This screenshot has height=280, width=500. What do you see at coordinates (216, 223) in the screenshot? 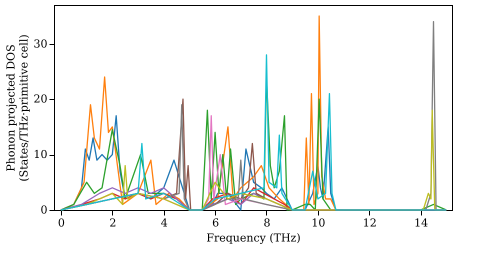
I see `x-tick-label: 6` at bounding box center [216, 223].